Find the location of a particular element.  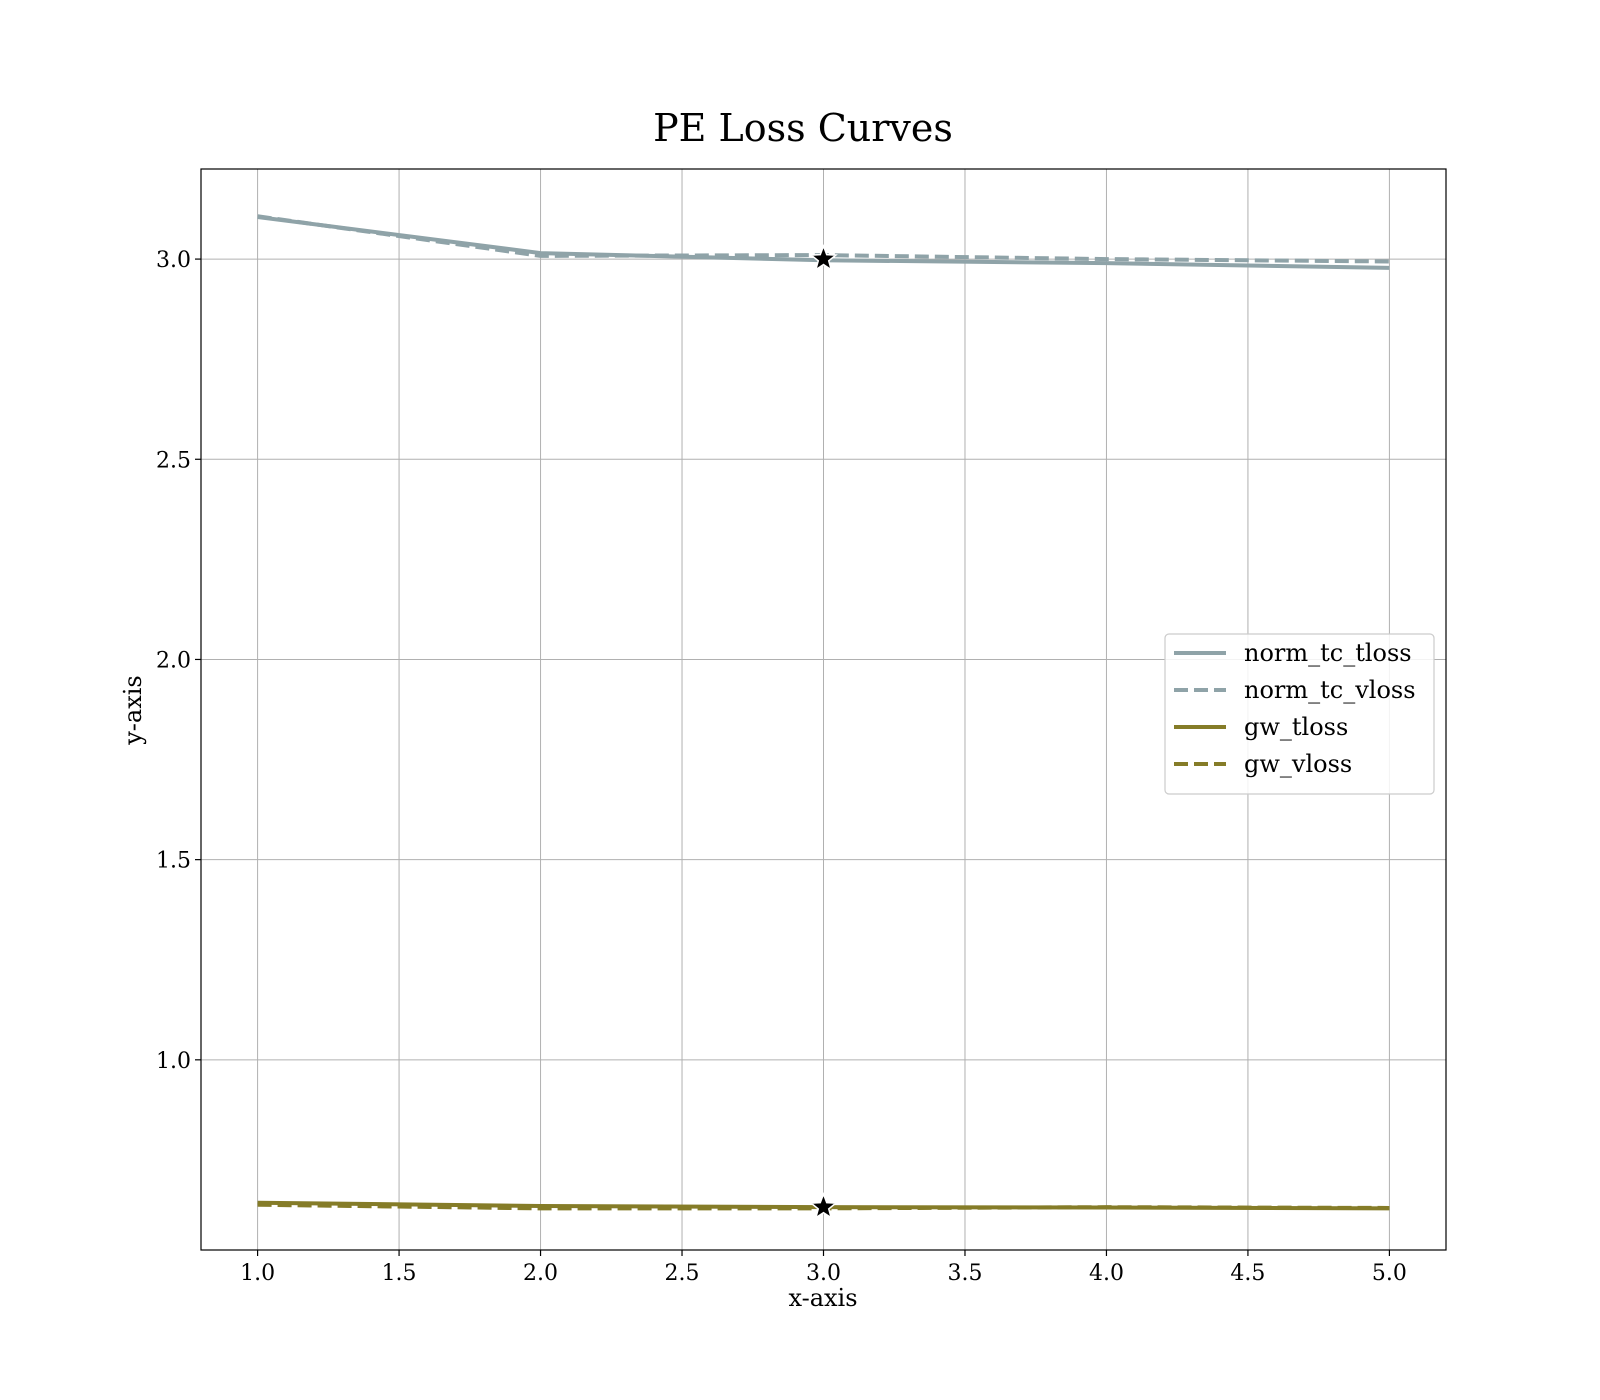

x-tick-label: 1.0 is located at coordinates (257, 1273).